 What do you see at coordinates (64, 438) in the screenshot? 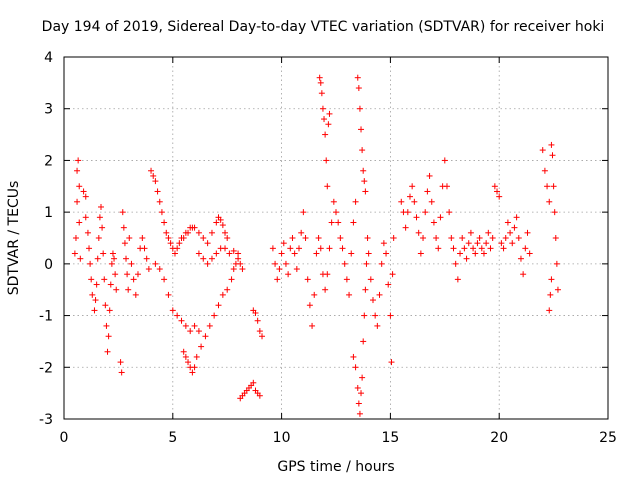
I see `x-tick-label: 0` at bounding box center [64, 438].